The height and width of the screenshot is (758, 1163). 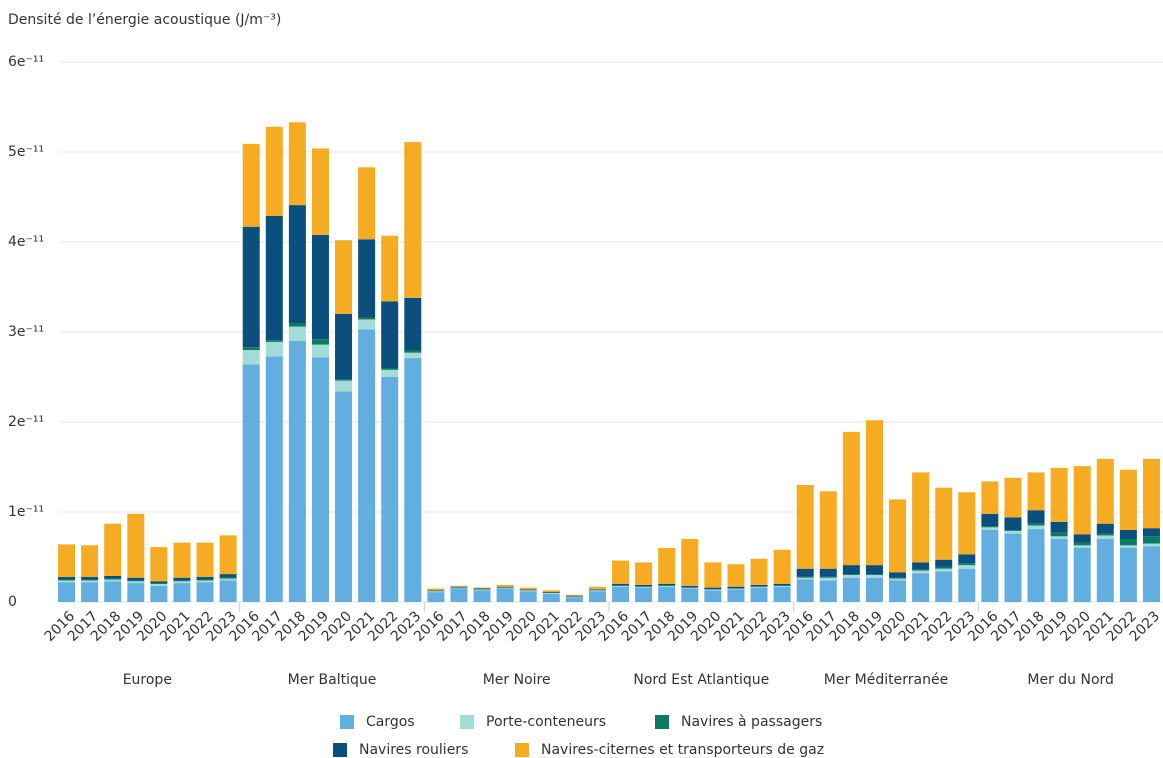 I want to click on y-tick-label: 6e⁻¹¹, so click(x=26, y=62).